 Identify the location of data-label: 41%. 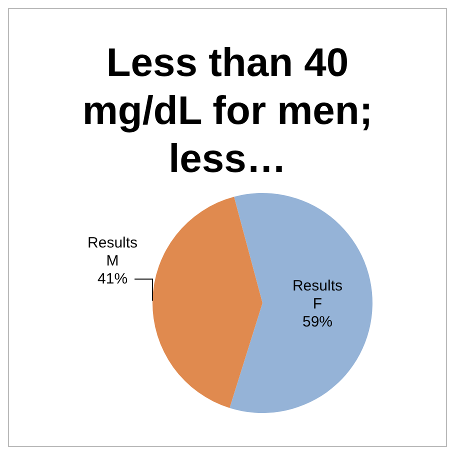
(113, 279).